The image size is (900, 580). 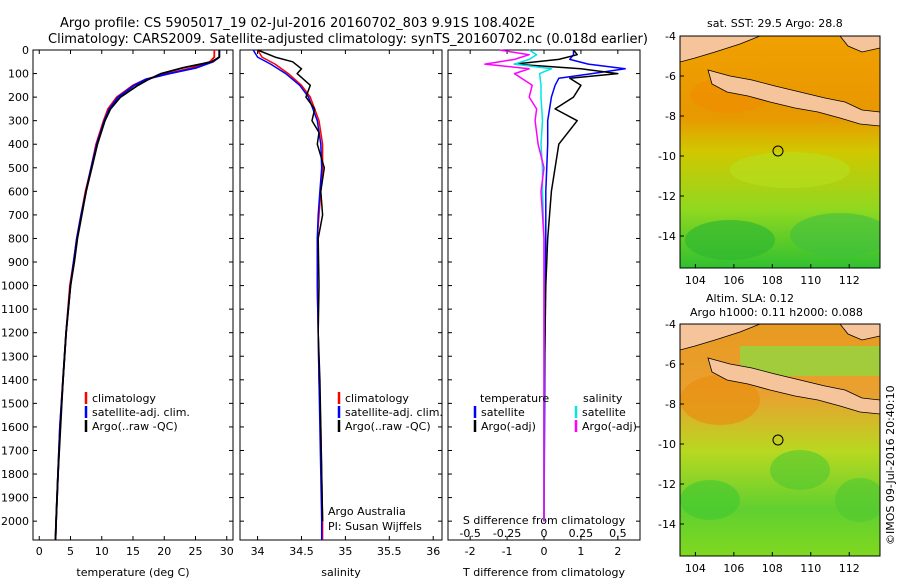 I want to click on x-axis-label: T difference from climatology, so click(x=543, y=572).